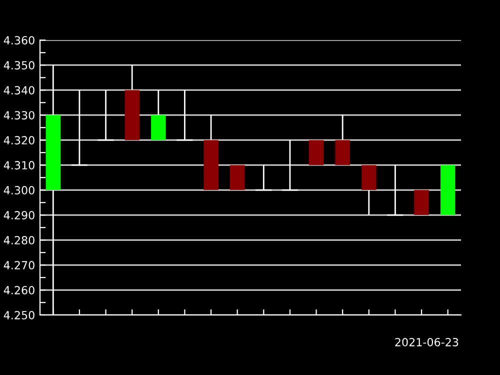  What do you see at coordinates (19, 165) in the screenshot?
I see `y-tick-label: 4.310` at bounding box center [19, 165].